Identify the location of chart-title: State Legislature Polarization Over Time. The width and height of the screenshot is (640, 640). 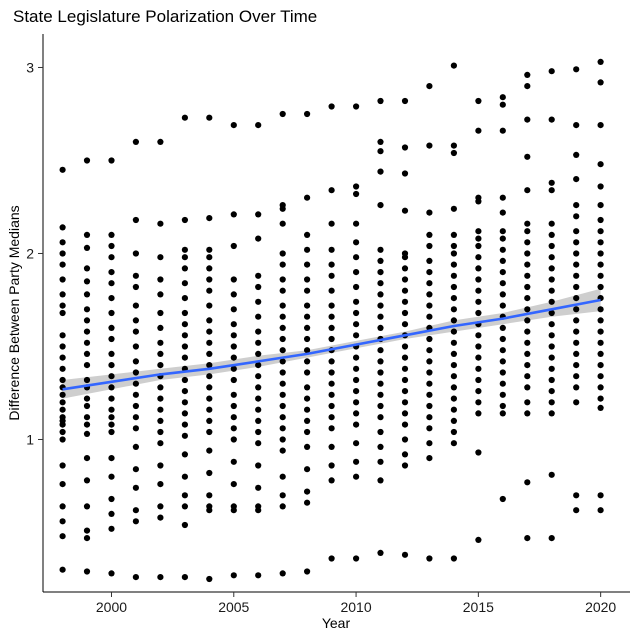
(165, 16).